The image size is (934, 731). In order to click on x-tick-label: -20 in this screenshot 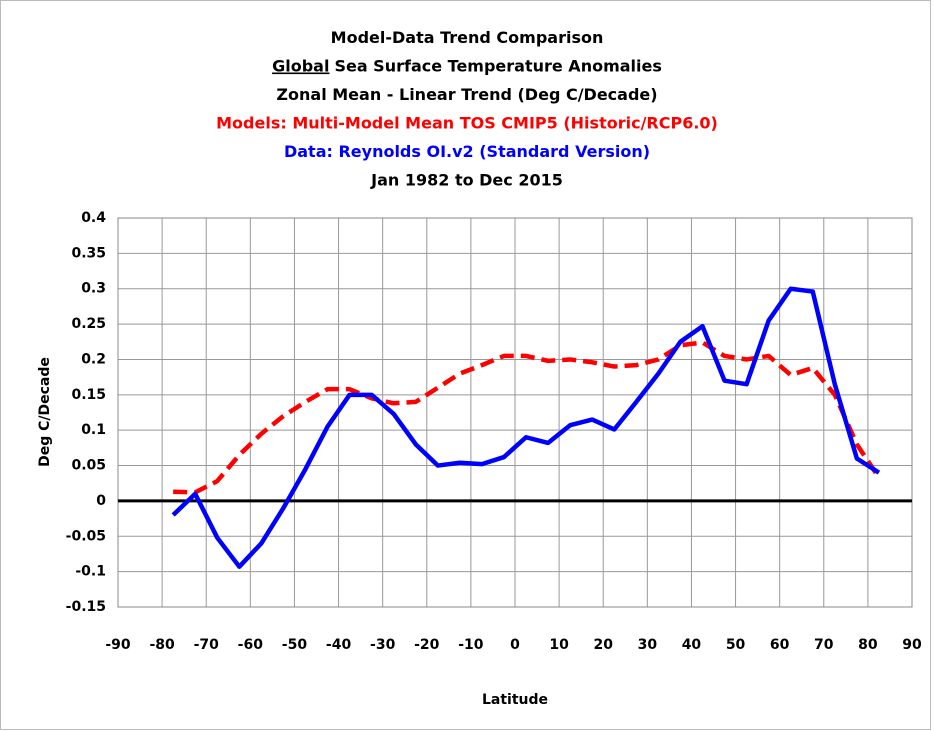, I will do `click(427, 645)`.